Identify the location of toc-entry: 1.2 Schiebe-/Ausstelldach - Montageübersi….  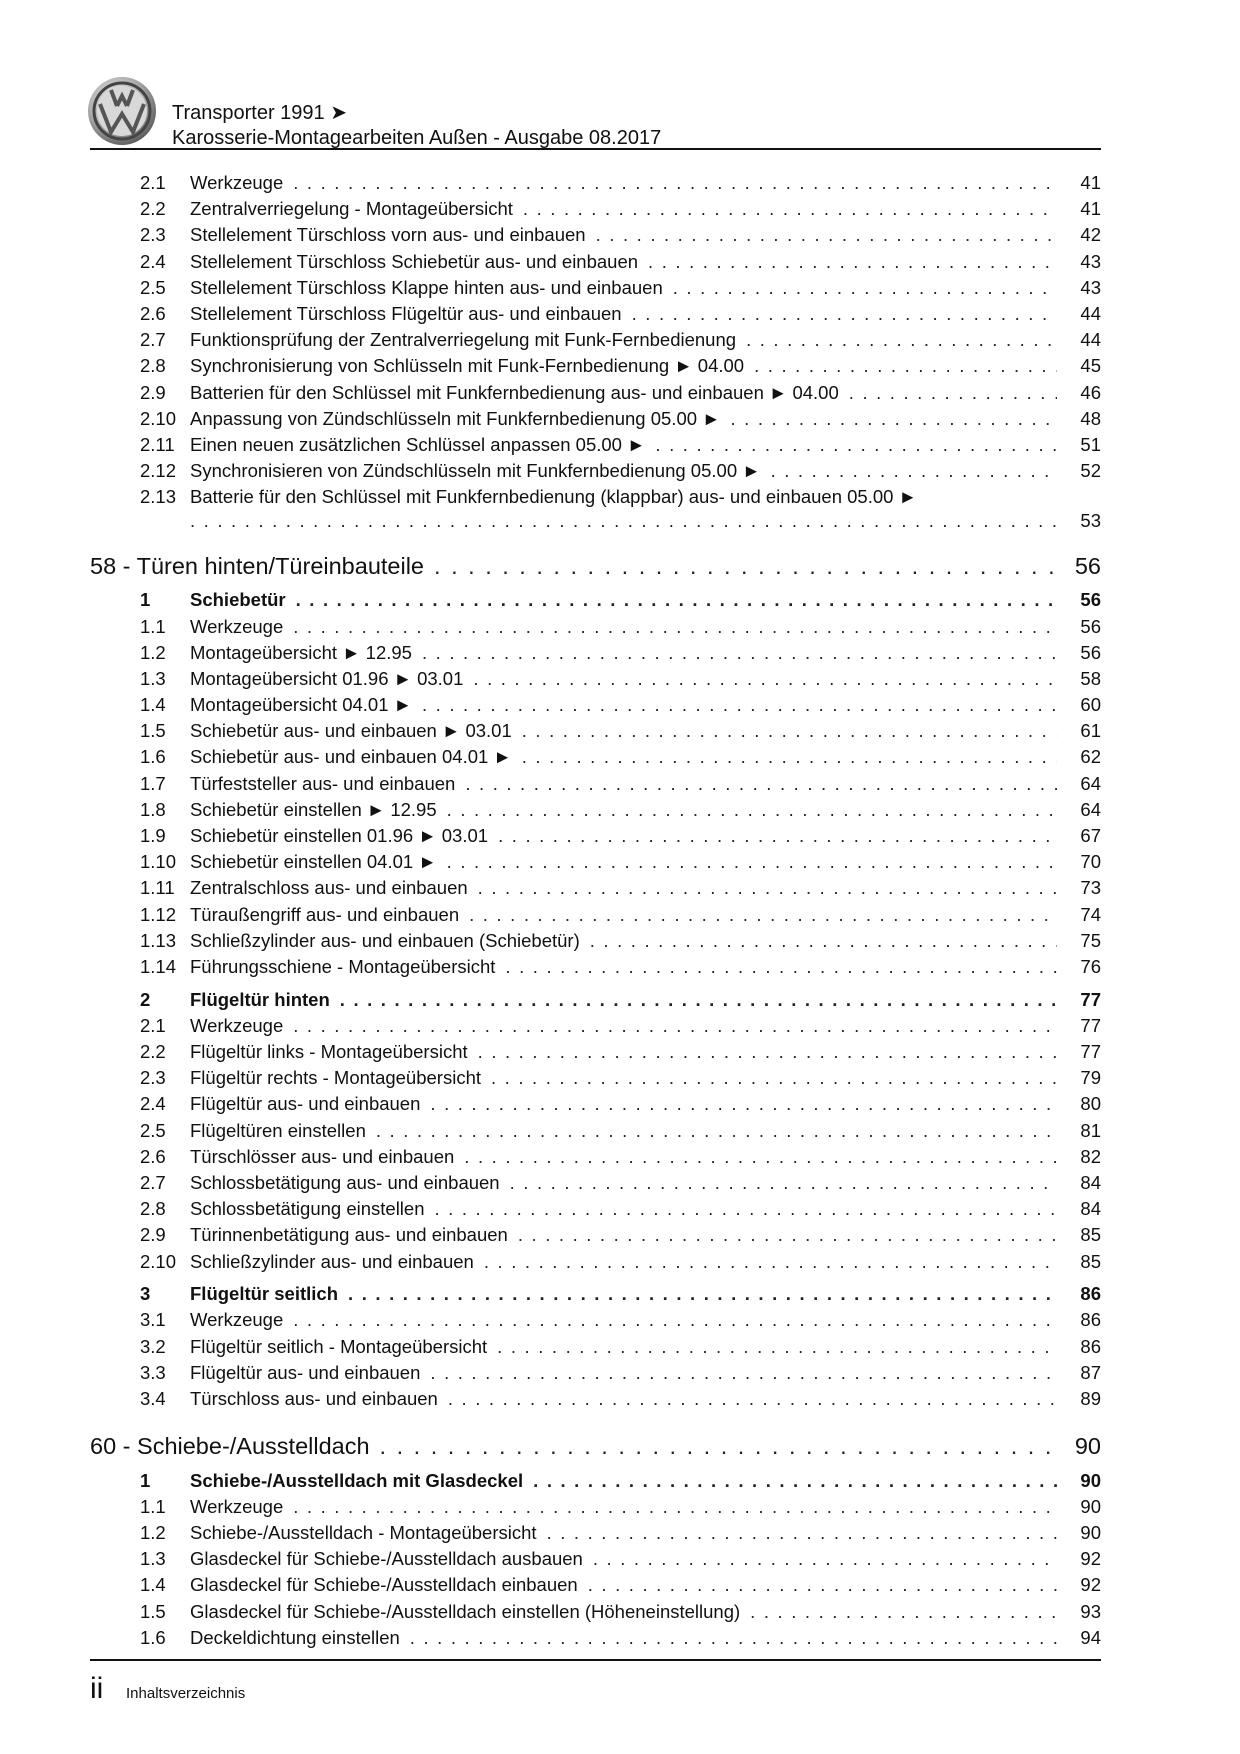
(595, 1533).